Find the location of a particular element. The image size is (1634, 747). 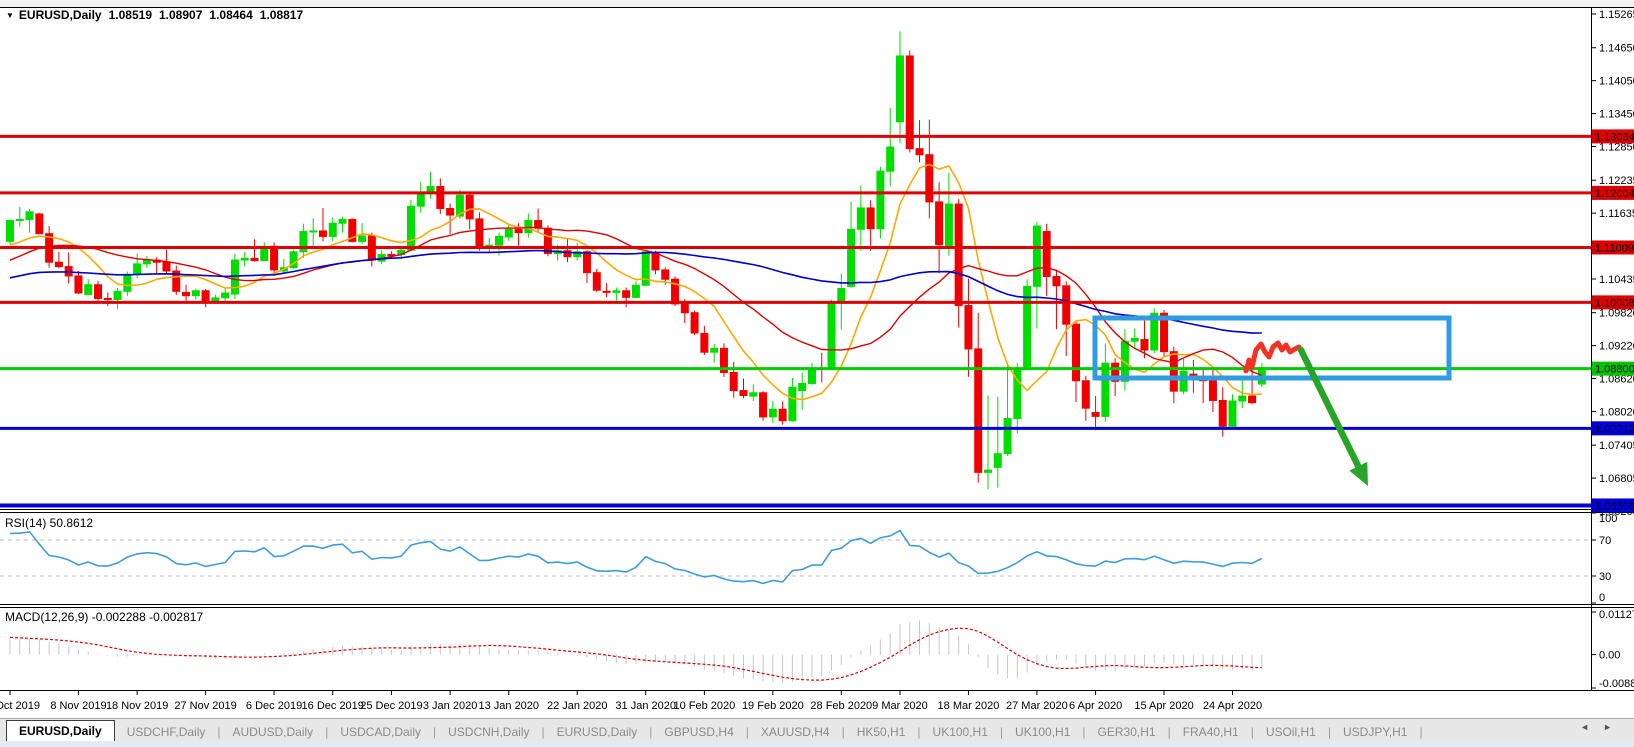

price-badge-1.13034: 1.13034 is located at coordinates (1613, 136).